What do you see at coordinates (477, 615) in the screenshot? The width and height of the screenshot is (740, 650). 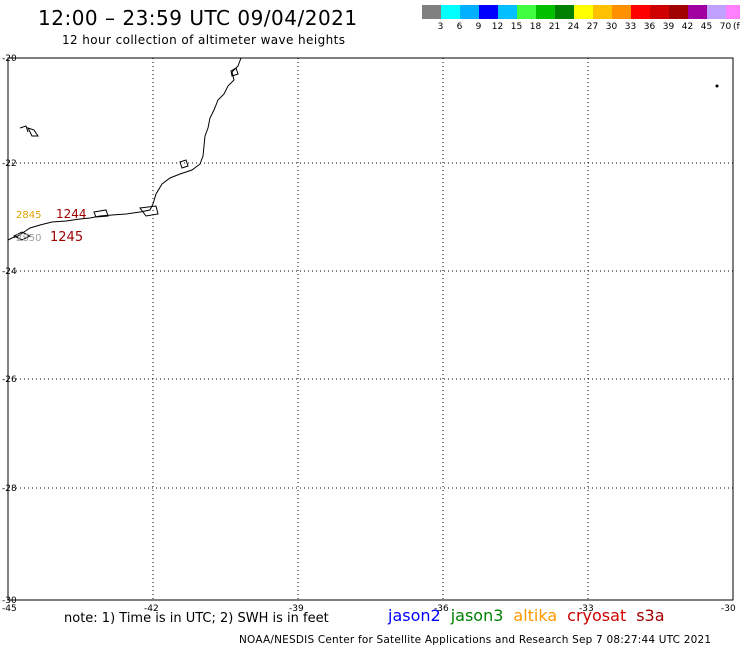 I see `satellite-name-jason3: jason3` at bounding box center [477, 615].